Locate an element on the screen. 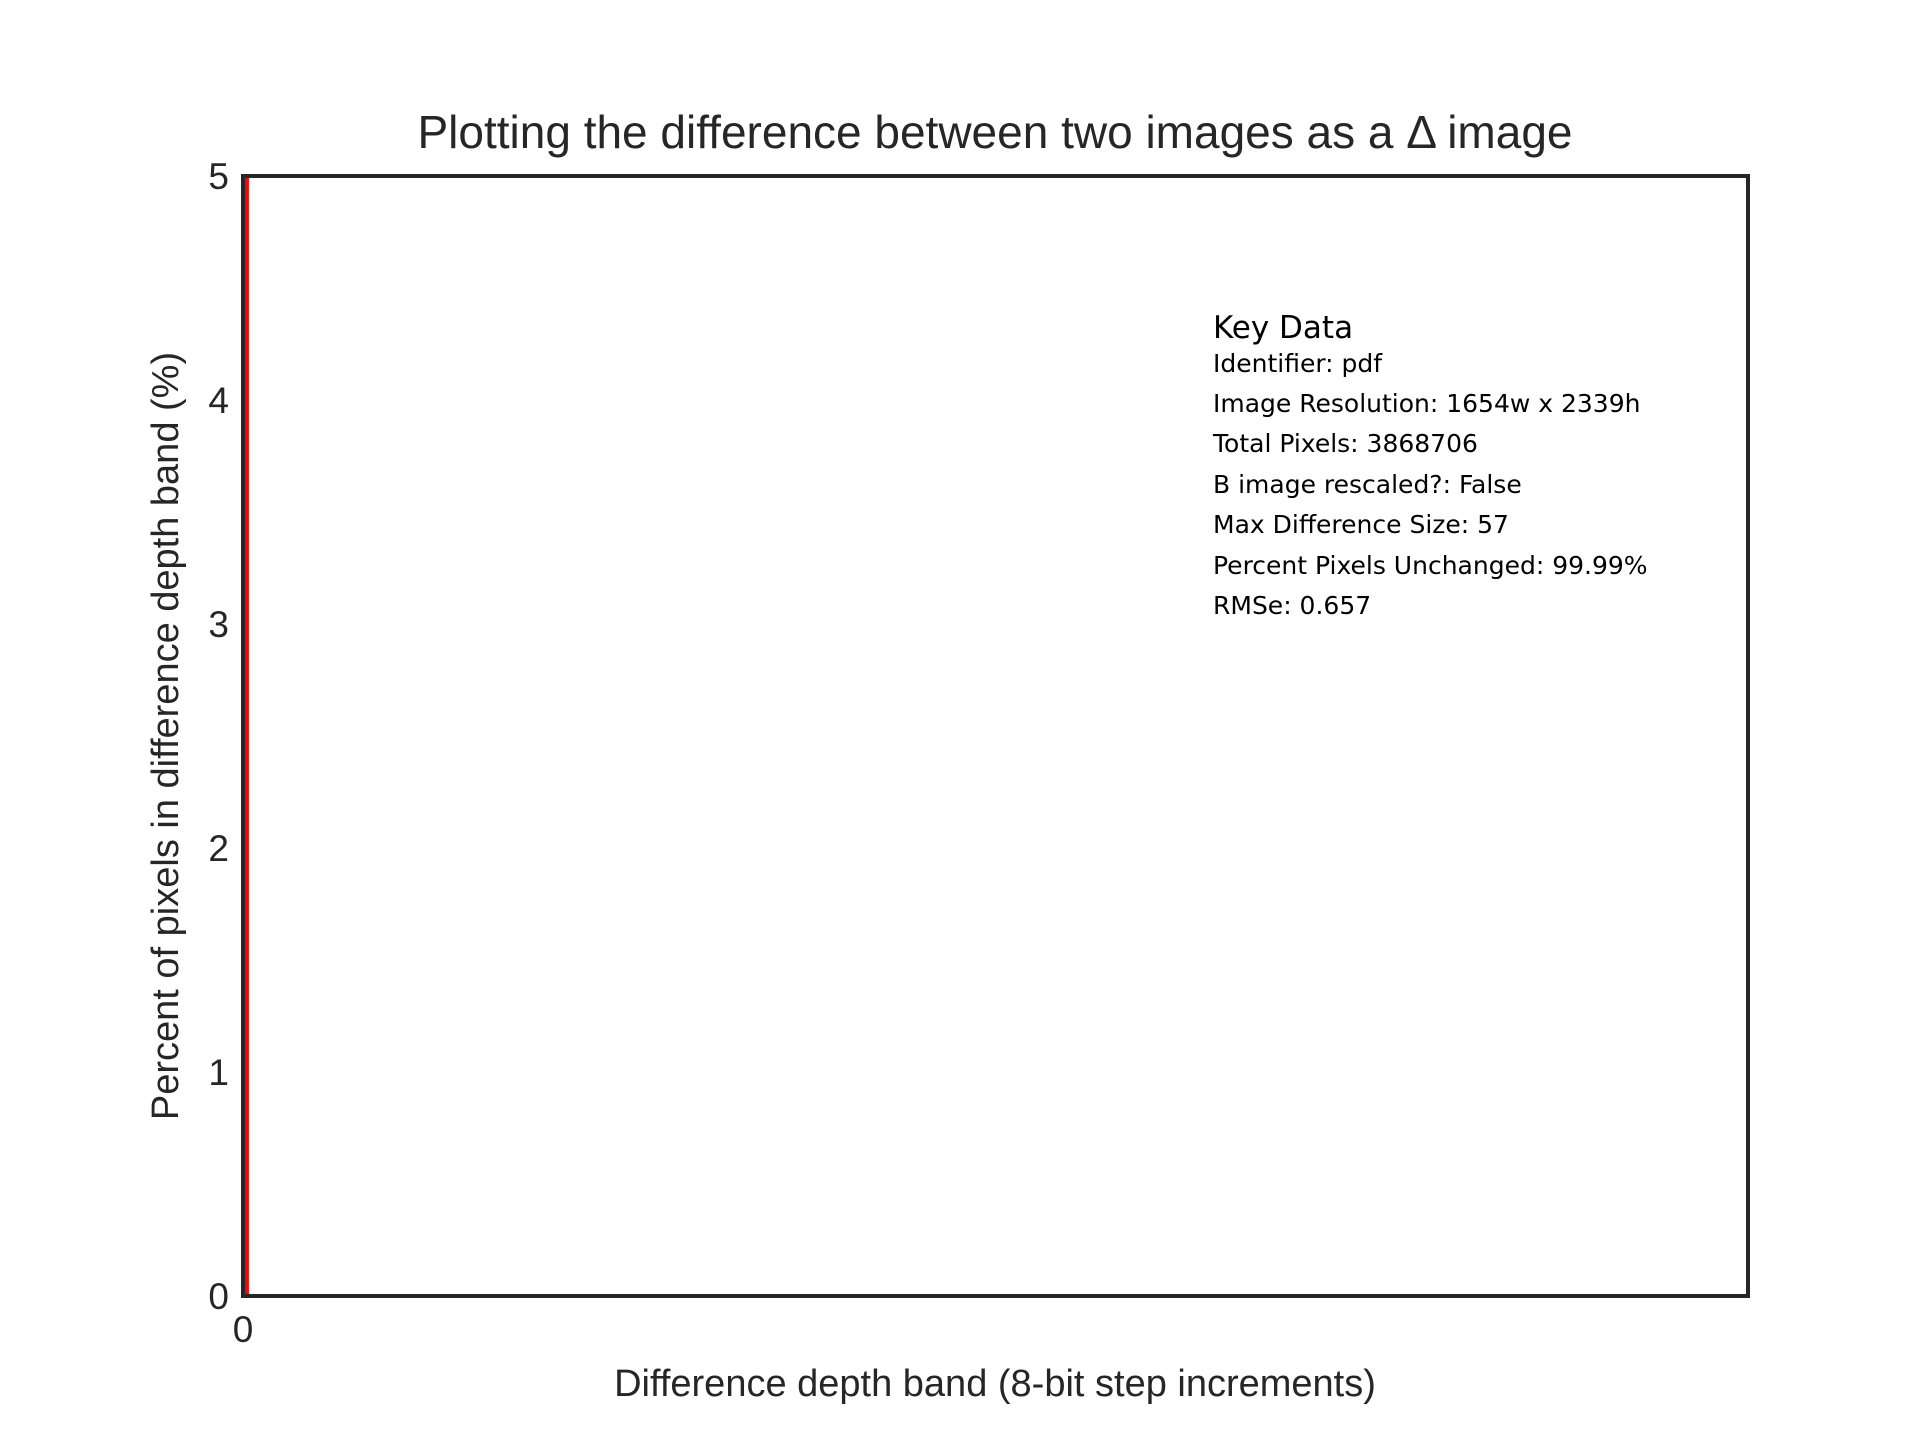 This screenshot has width=1920, height=1440. key-data-resolution: Image Resolution: 1654w x 2339h is located at coordinates (1426, 403).